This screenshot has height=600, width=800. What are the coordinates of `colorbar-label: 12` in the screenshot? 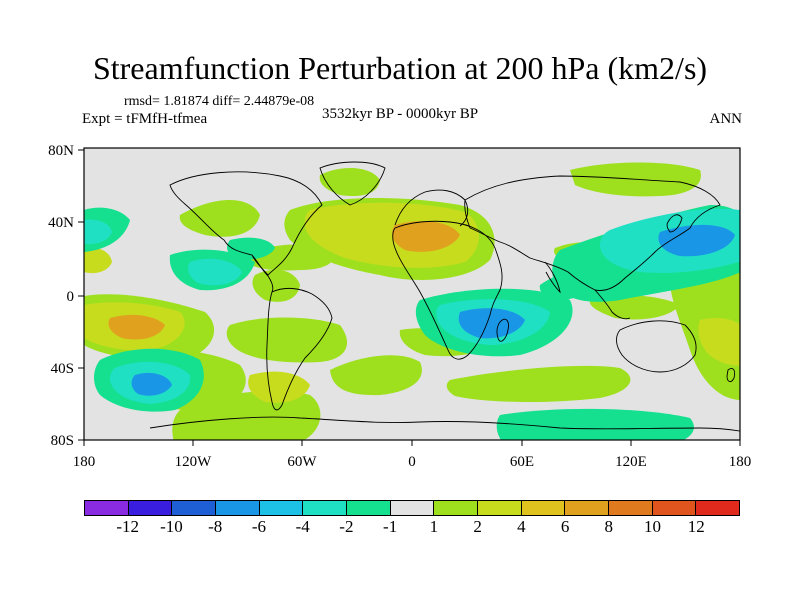 It's located at (696, 526).